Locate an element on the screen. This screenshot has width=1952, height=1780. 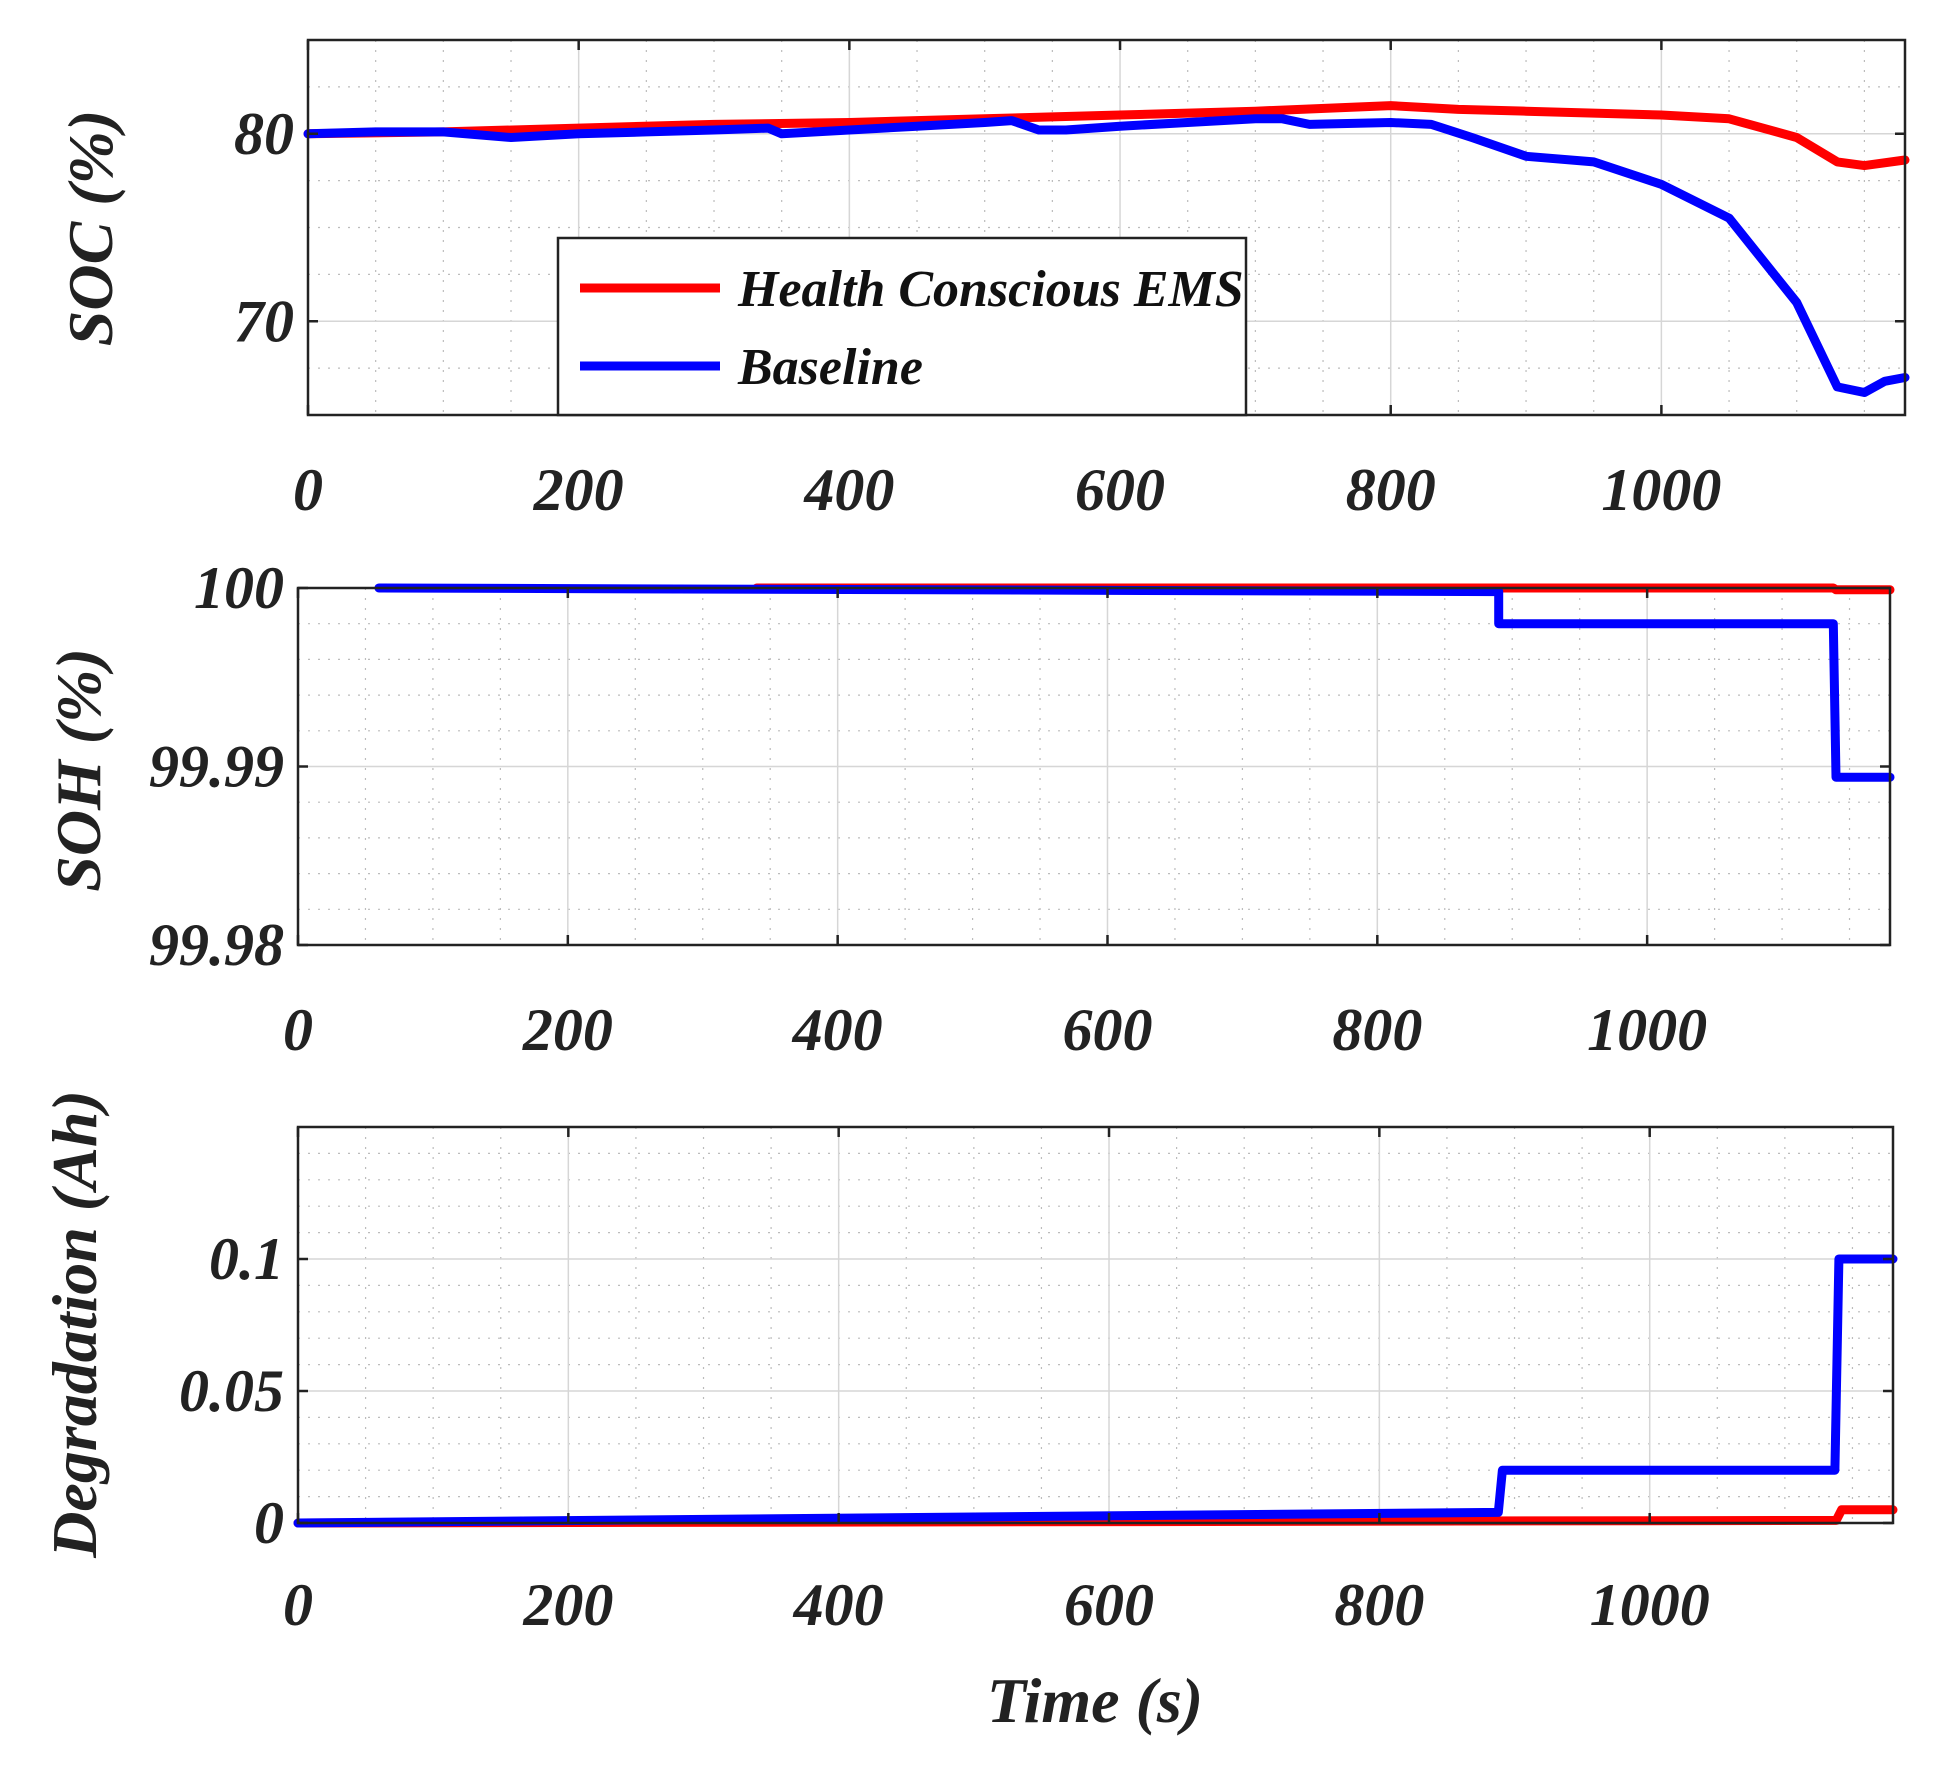
degradation-xtick-label: 400 is located at coordinates (838, 1605).